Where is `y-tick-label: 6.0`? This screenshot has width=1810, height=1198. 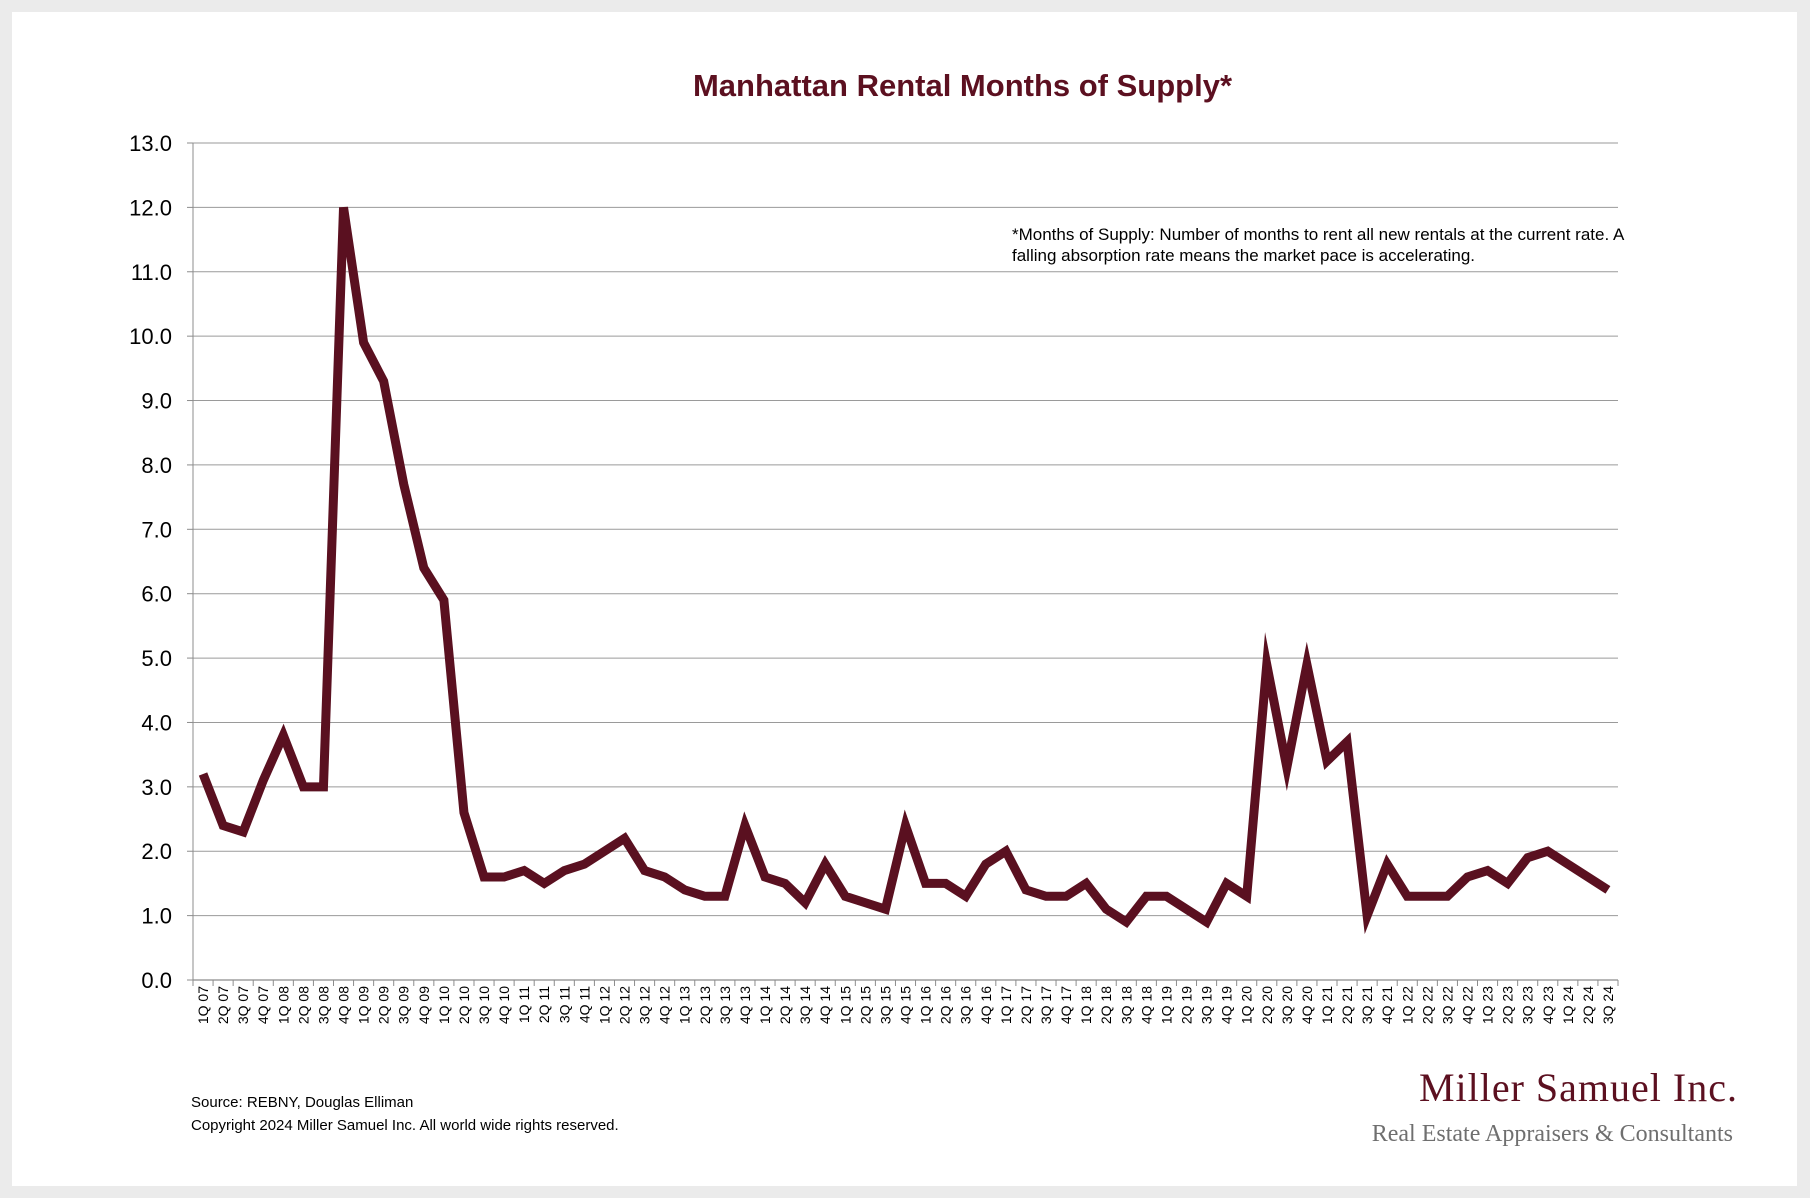
y-tick-label: 6.0 is located at coordinates (156, 594).